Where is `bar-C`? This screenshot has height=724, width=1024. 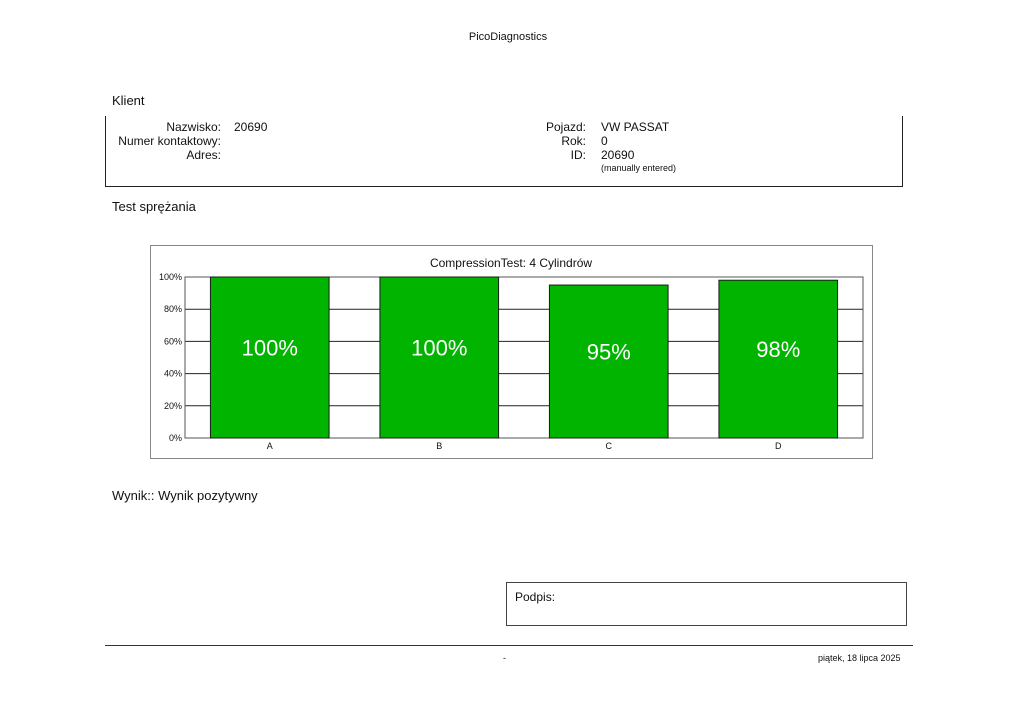
bar-C is located at coordinates (608, 361).